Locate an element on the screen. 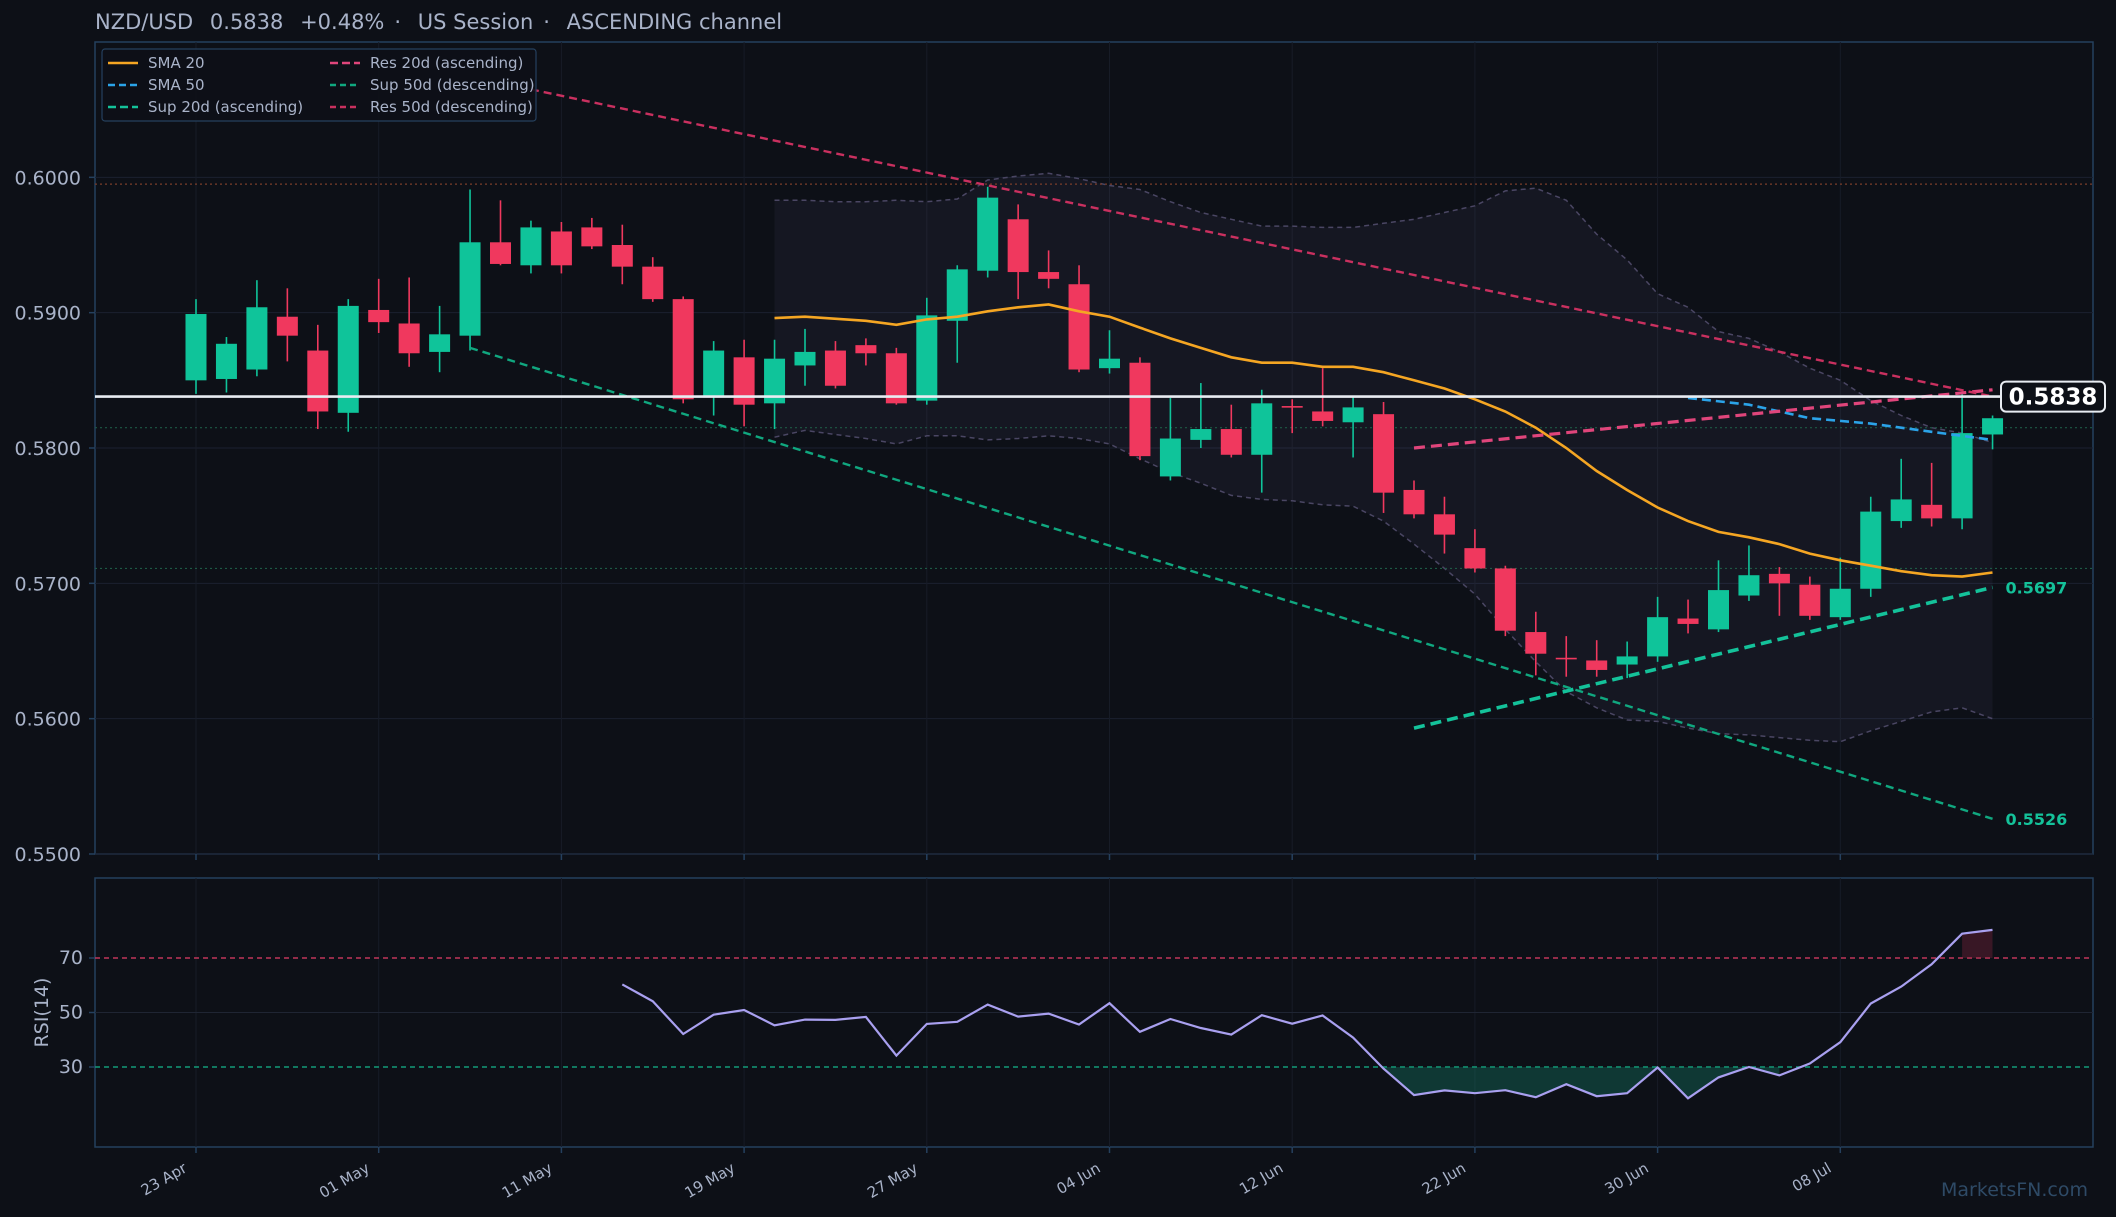 This screenshot has height=1217, width=2116. y-tick-label: 0.6000 is located at coordinates (48, 178).